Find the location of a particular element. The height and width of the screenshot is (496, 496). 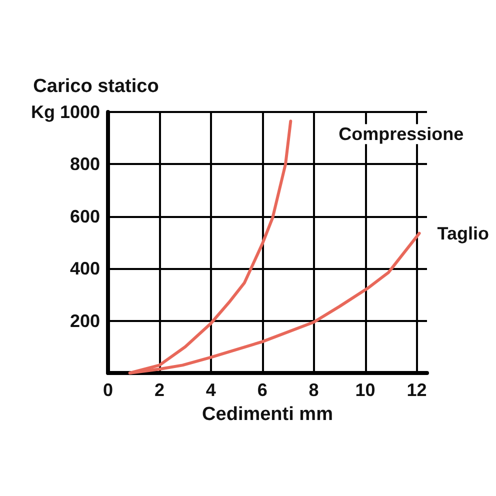

x-tick-label: 12 is located at coordinates (416, 390).